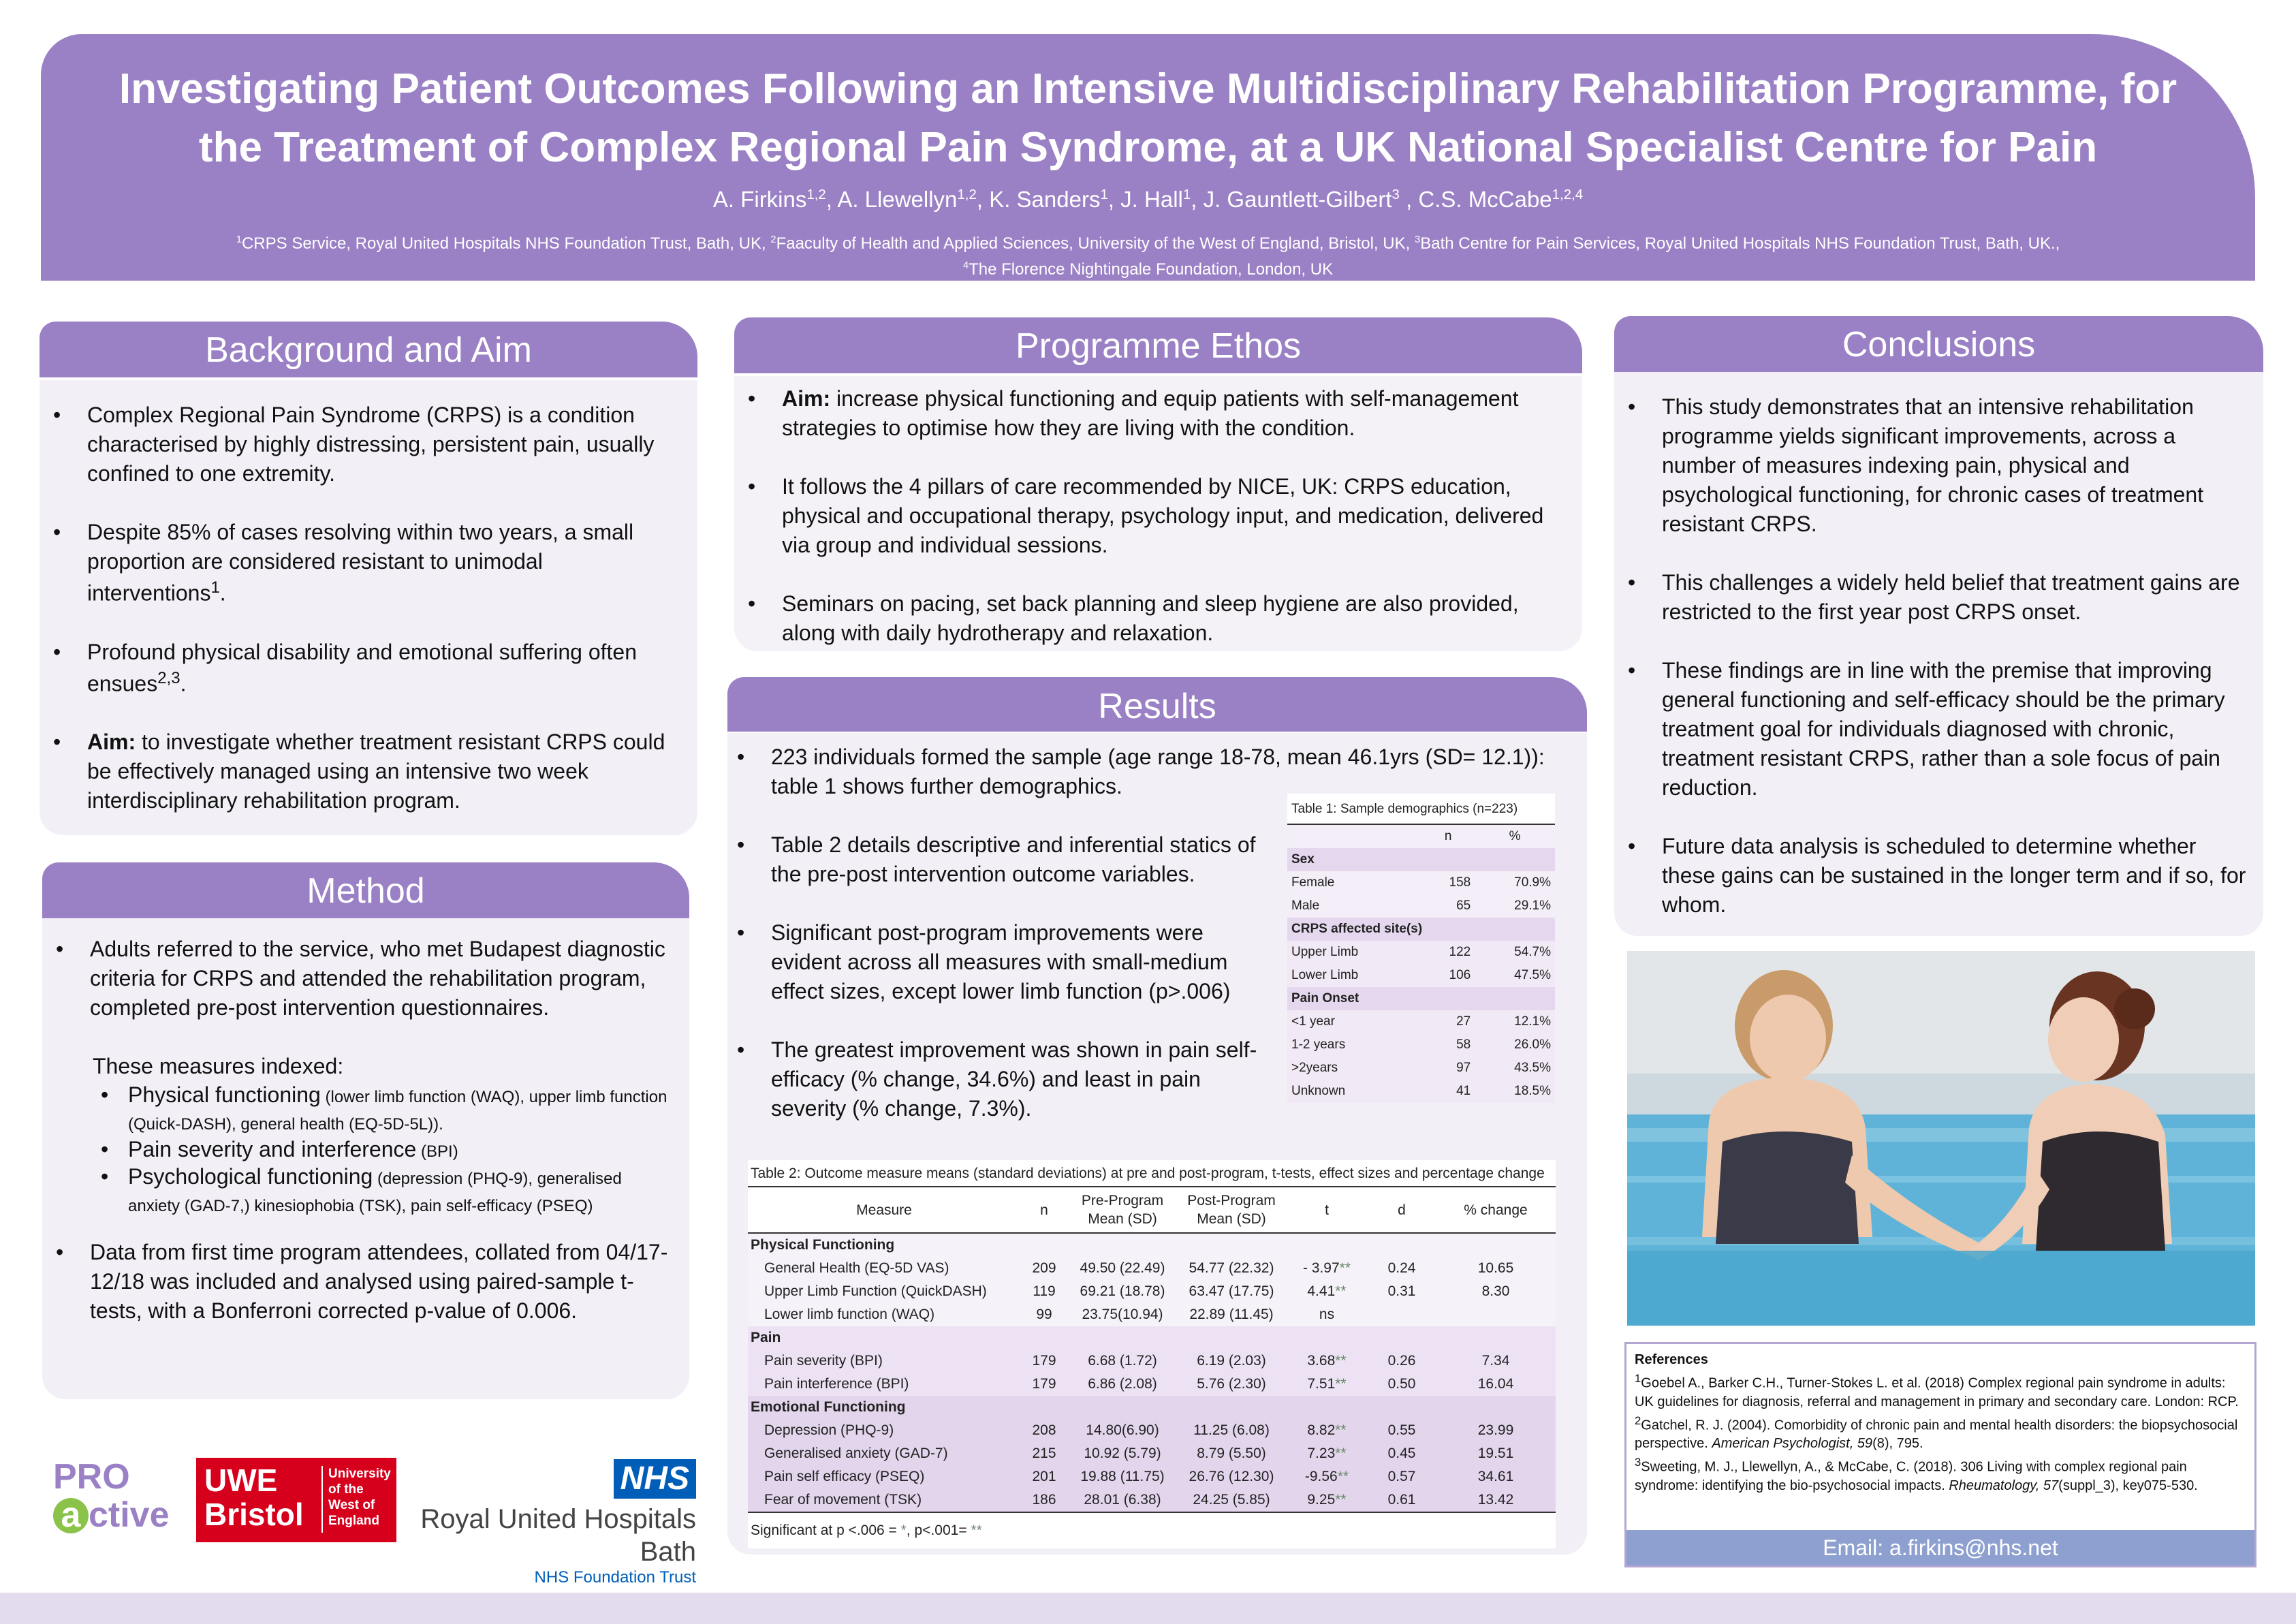  Describe the element at coordinates (1232, 1210) in the screenshot. I see `col-header: Post-Program Mean (SD)` at that location.